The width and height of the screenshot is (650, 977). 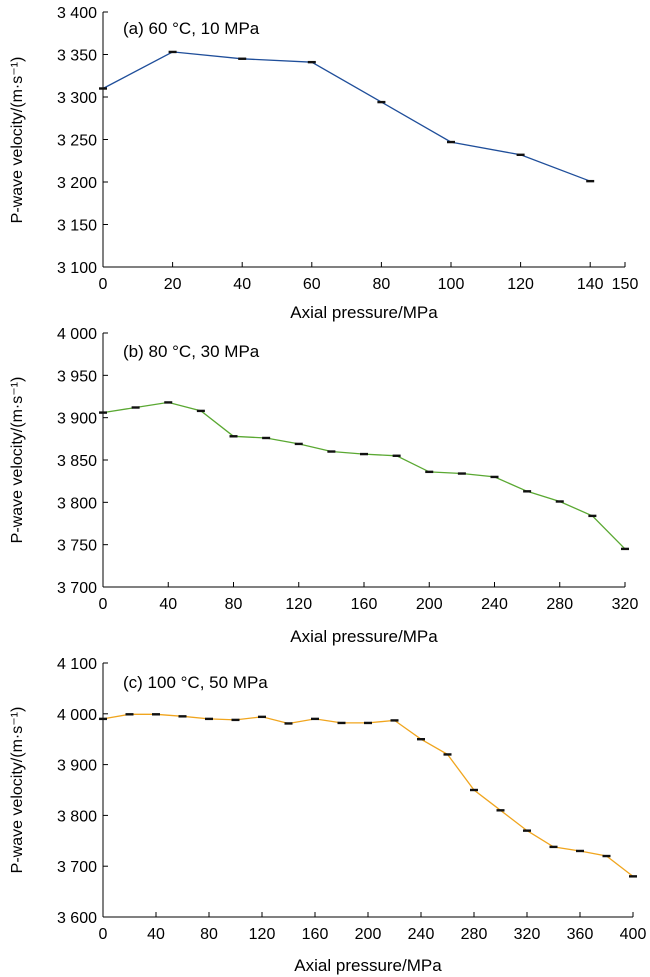 I want to click on x-tick-label: 60, so click(x=312, y=284).